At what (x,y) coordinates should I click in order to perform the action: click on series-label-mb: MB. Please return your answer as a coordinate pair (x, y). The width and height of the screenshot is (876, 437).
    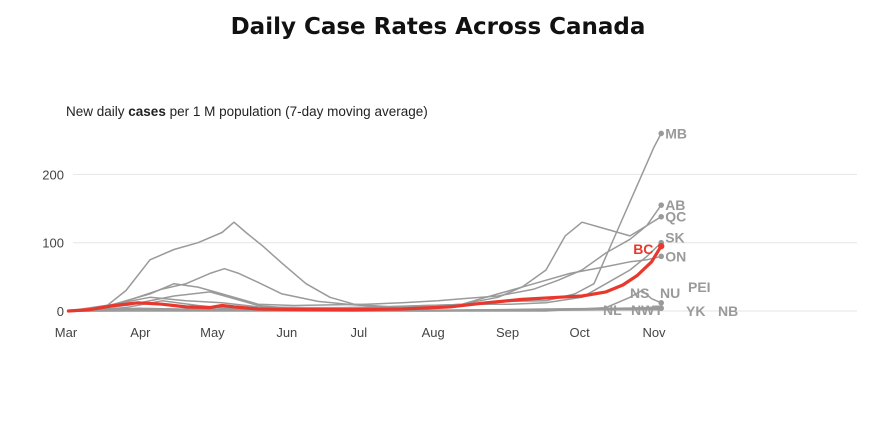
    Looking at the image, I should click on (676, 133).